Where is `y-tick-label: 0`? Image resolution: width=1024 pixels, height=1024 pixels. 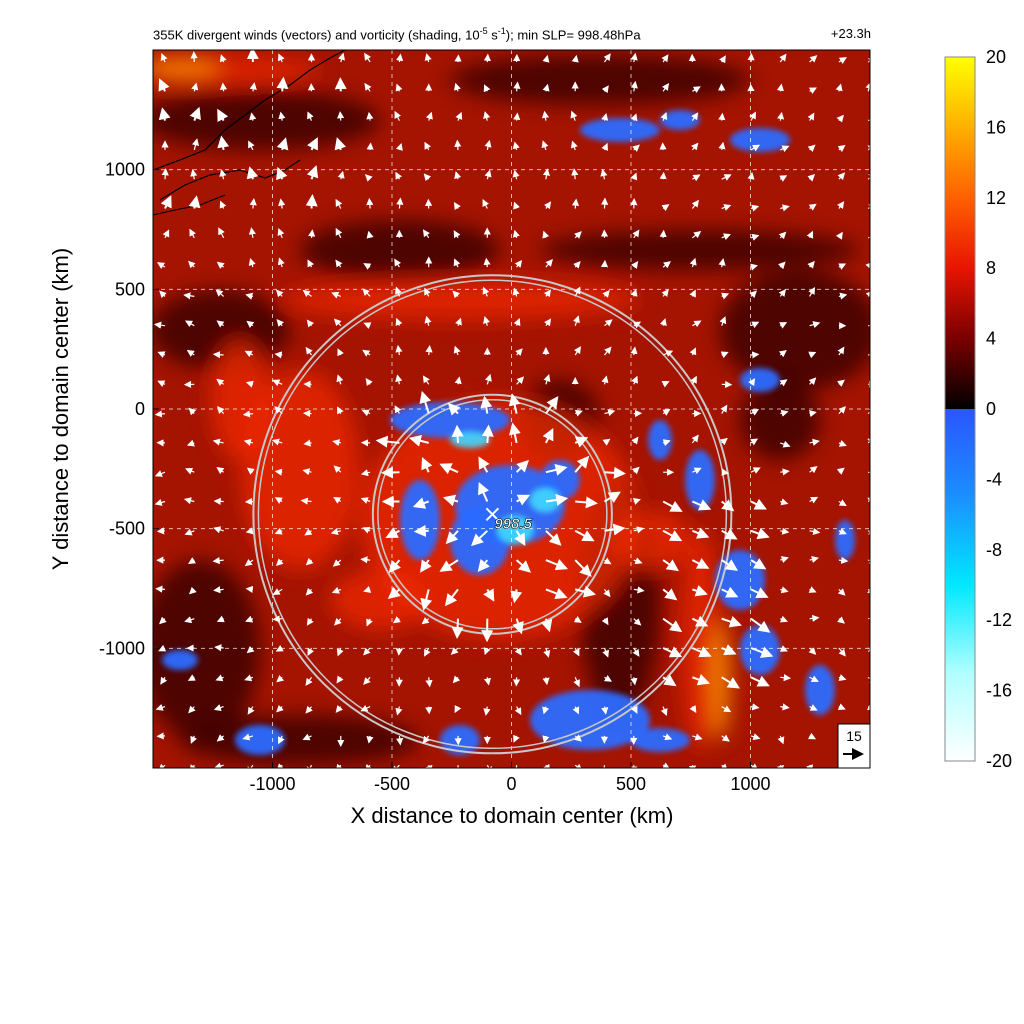 y-tick-label: 0 is located at coordinates (140, 409).